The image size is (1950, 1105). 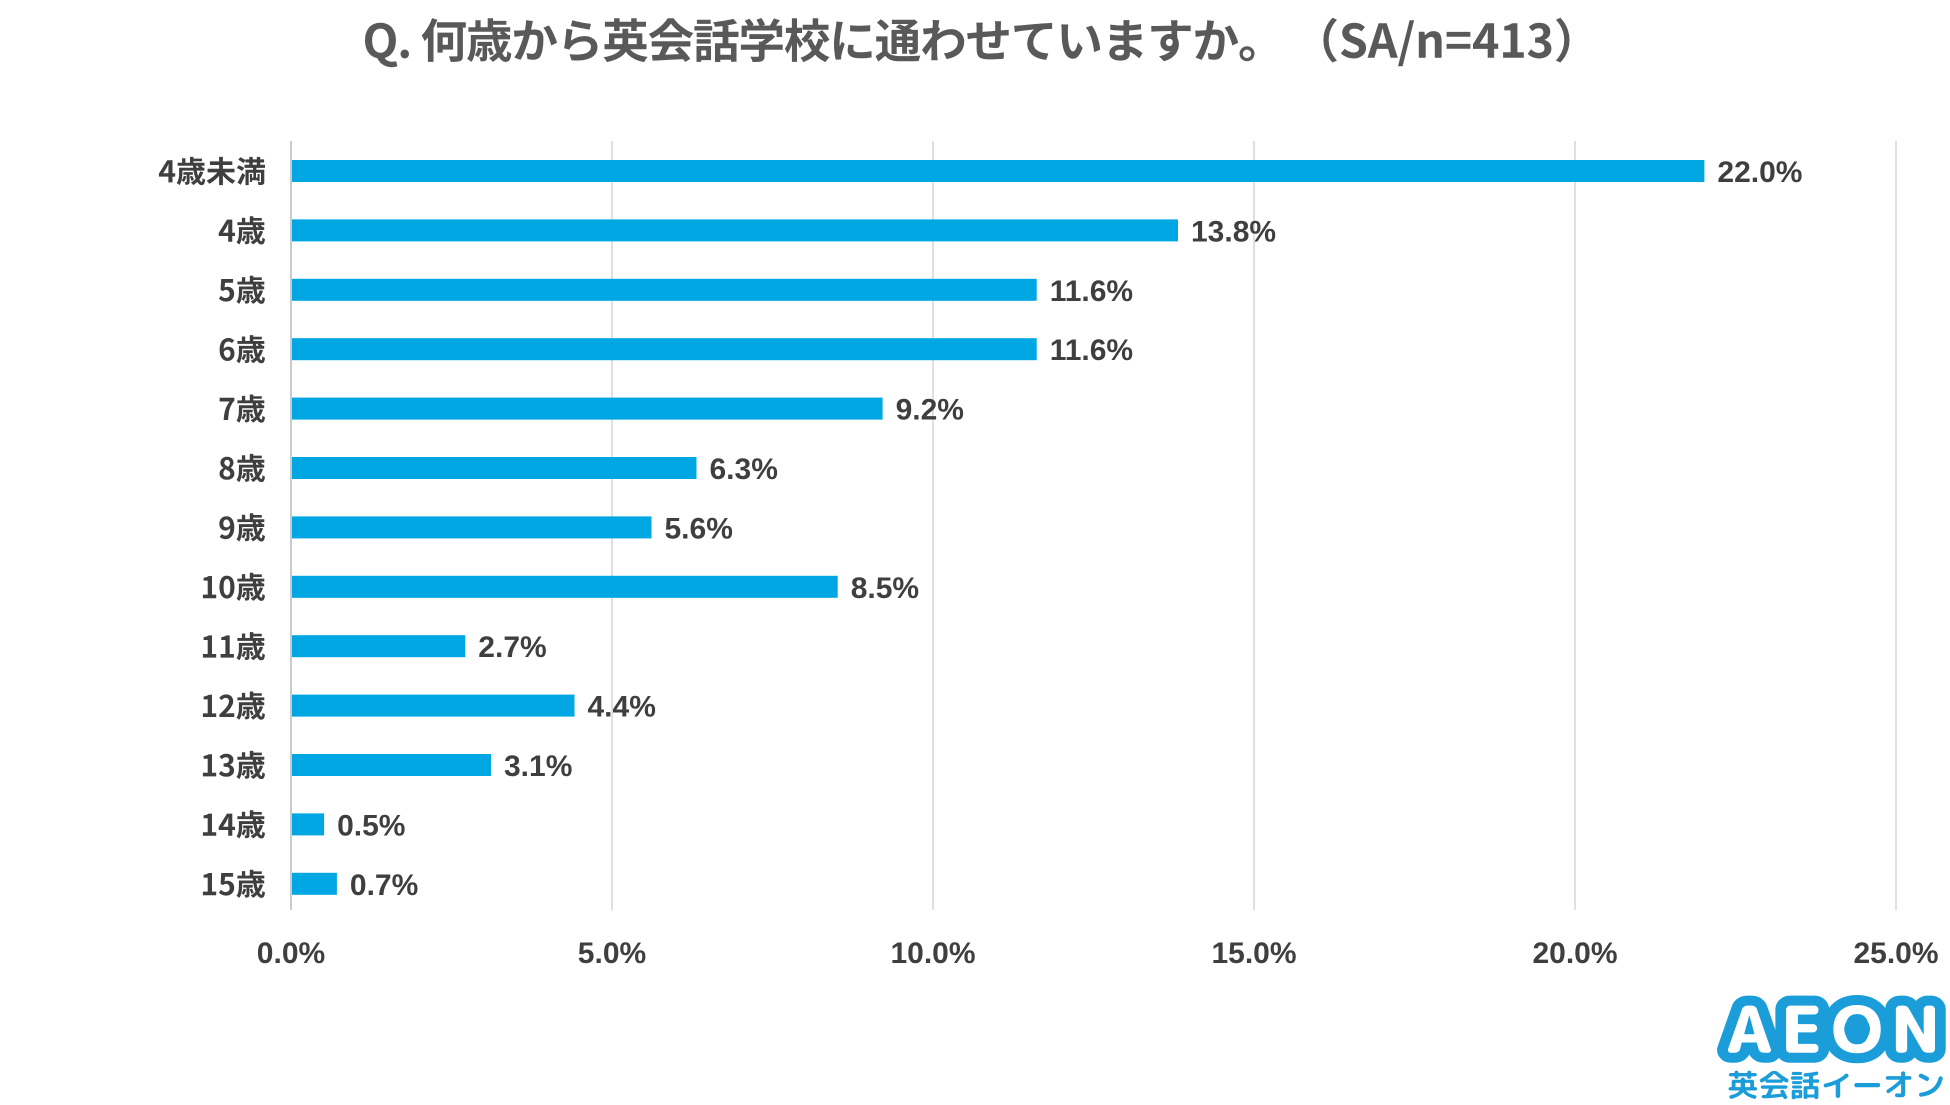 I want to click on svg-text: 4.4%, so click(x=622, y=707).